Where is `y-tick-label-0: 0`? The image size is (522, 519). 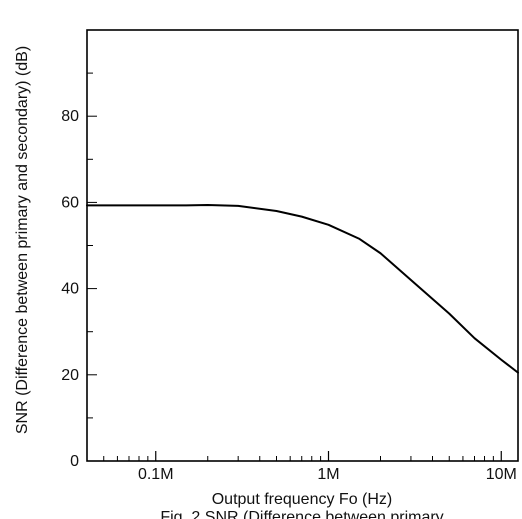 y-tick-label-0: 0 is located at coordinates (74, 461).